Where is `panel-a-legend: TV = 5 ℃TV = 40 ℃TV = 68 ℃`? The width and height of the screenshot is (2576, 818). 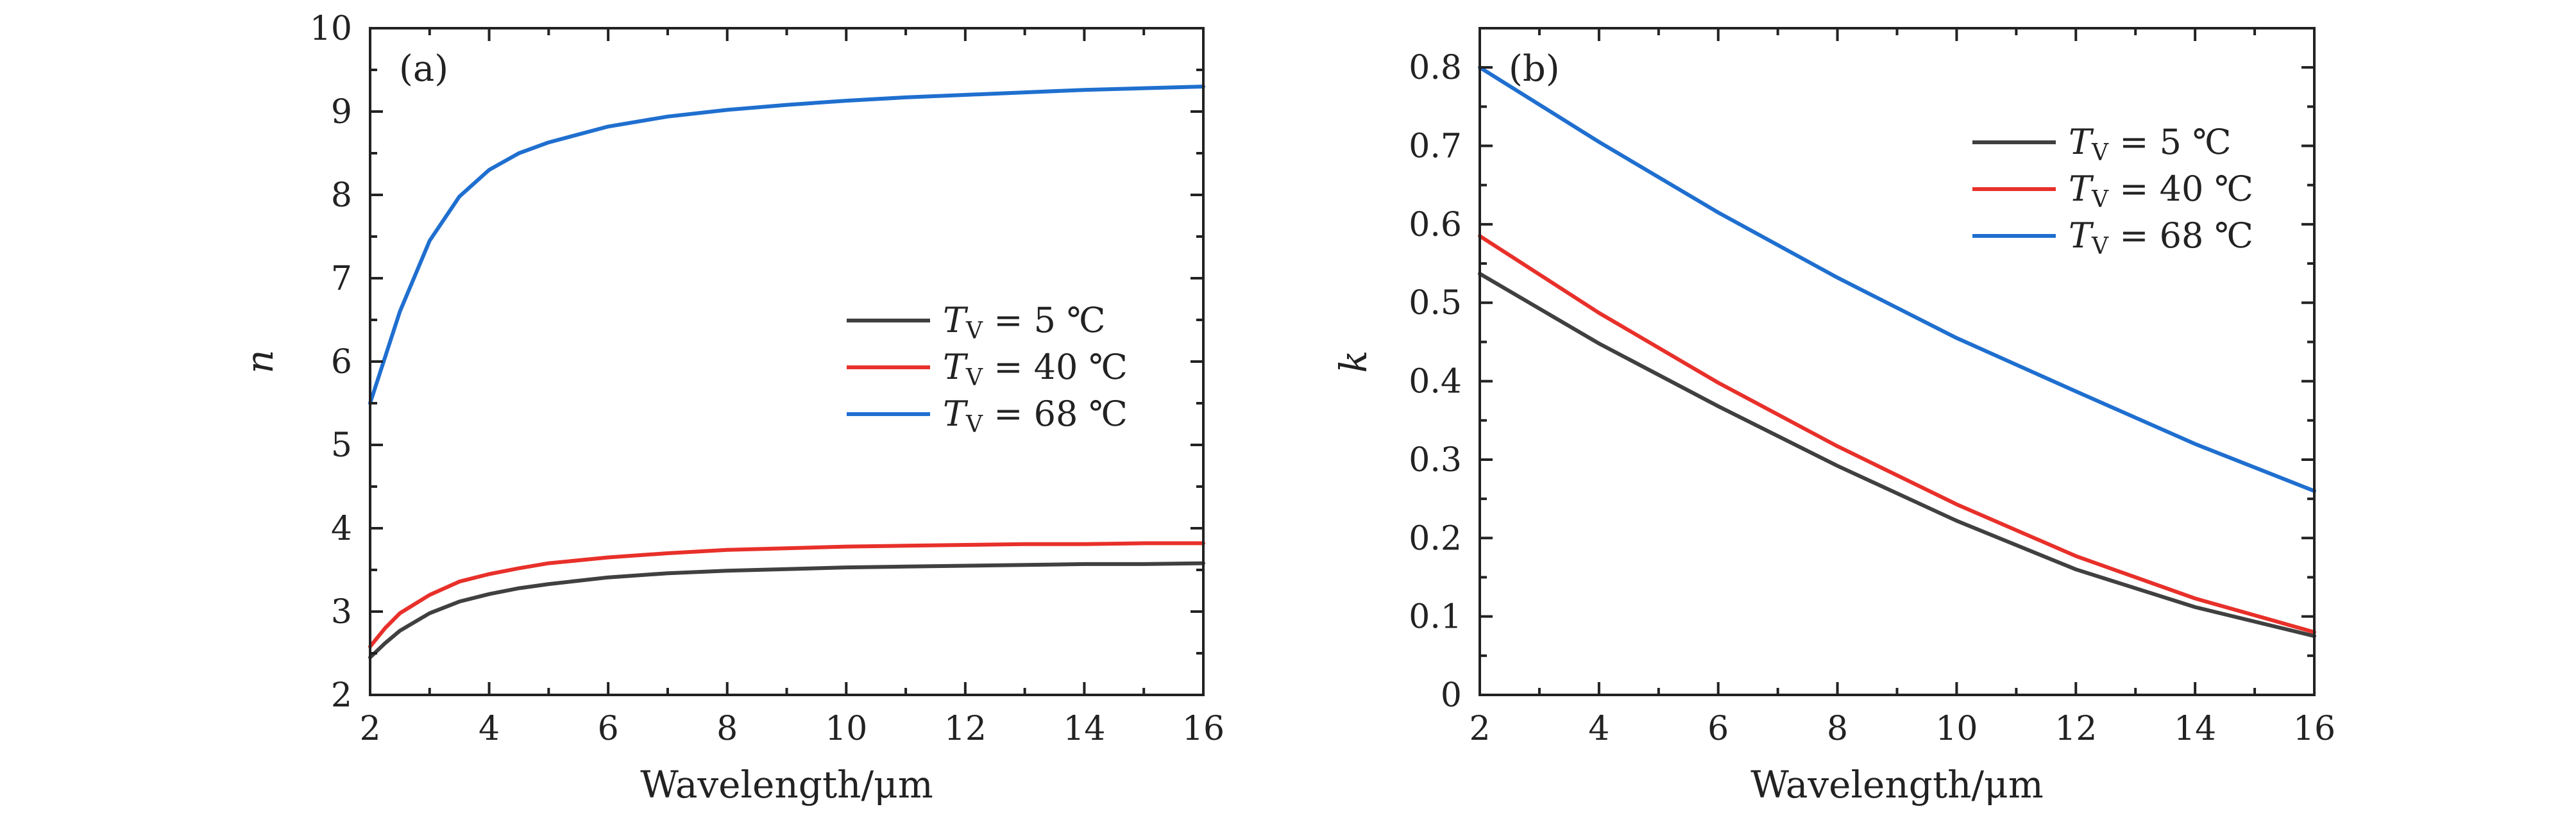 panel-a-legend: TV = 5 ℃TV = 40 ℃TV = 68 ℃ is located at coordinates (987, 369).